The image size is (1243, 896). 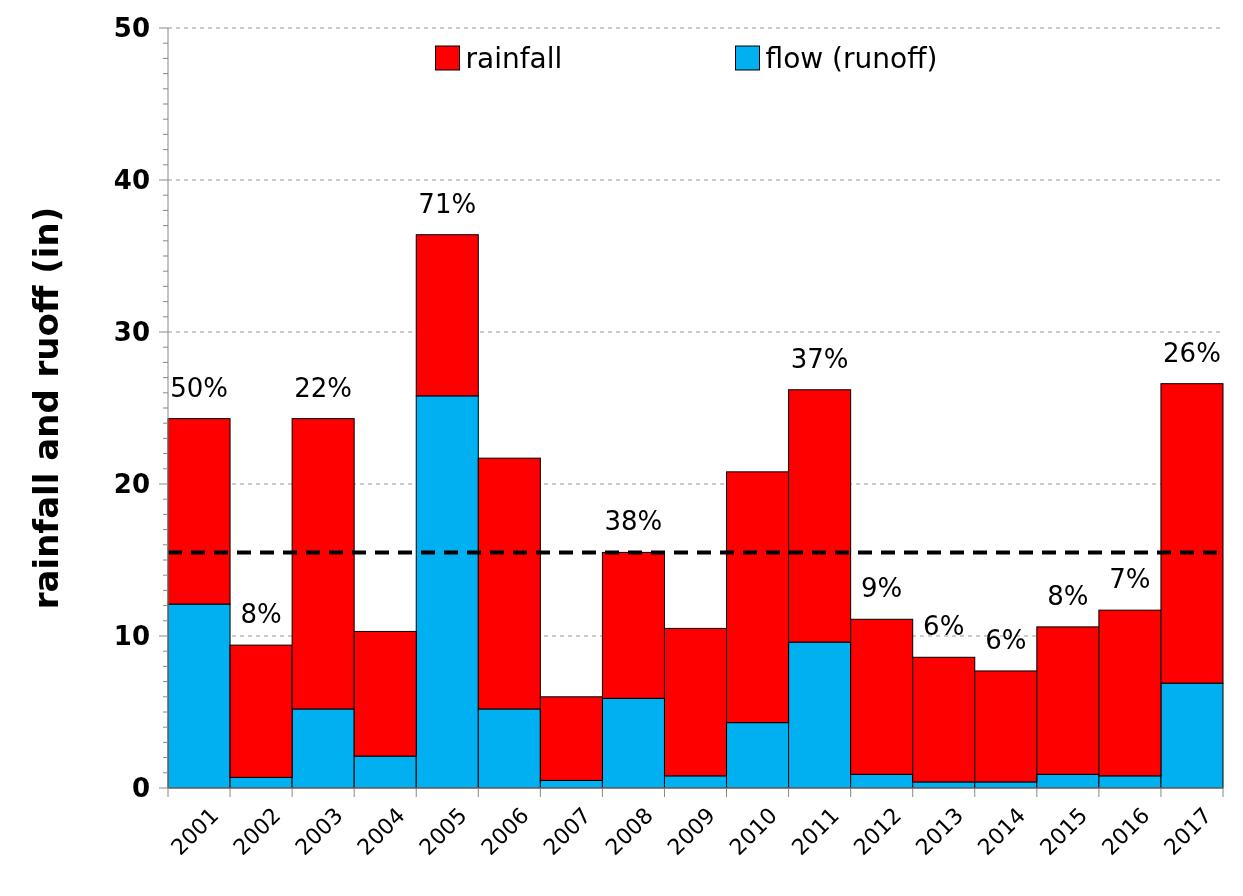 What do you see at coordinates (851, 58) in the screenshot?
I see `legend-label: flow (runoff)` at bounding box center [851, 58].